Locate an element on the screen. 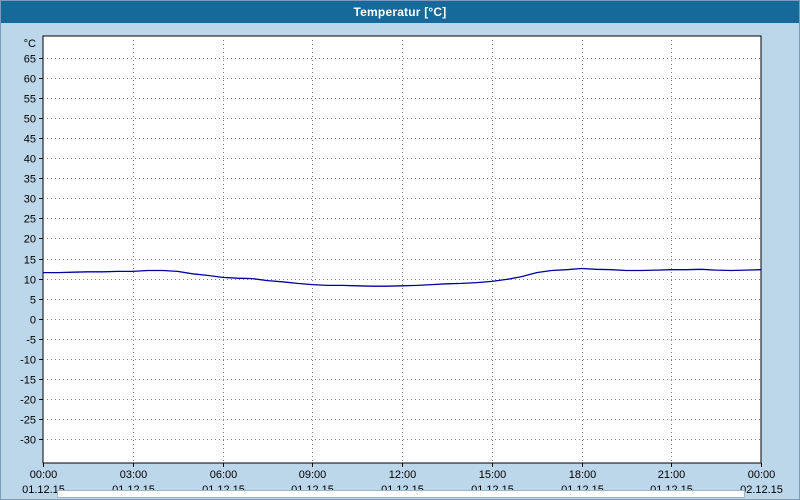 The height and width of the screenshot is (500, 800). x-tick-time-label: 06:00 is located at coordinates (224, 475).